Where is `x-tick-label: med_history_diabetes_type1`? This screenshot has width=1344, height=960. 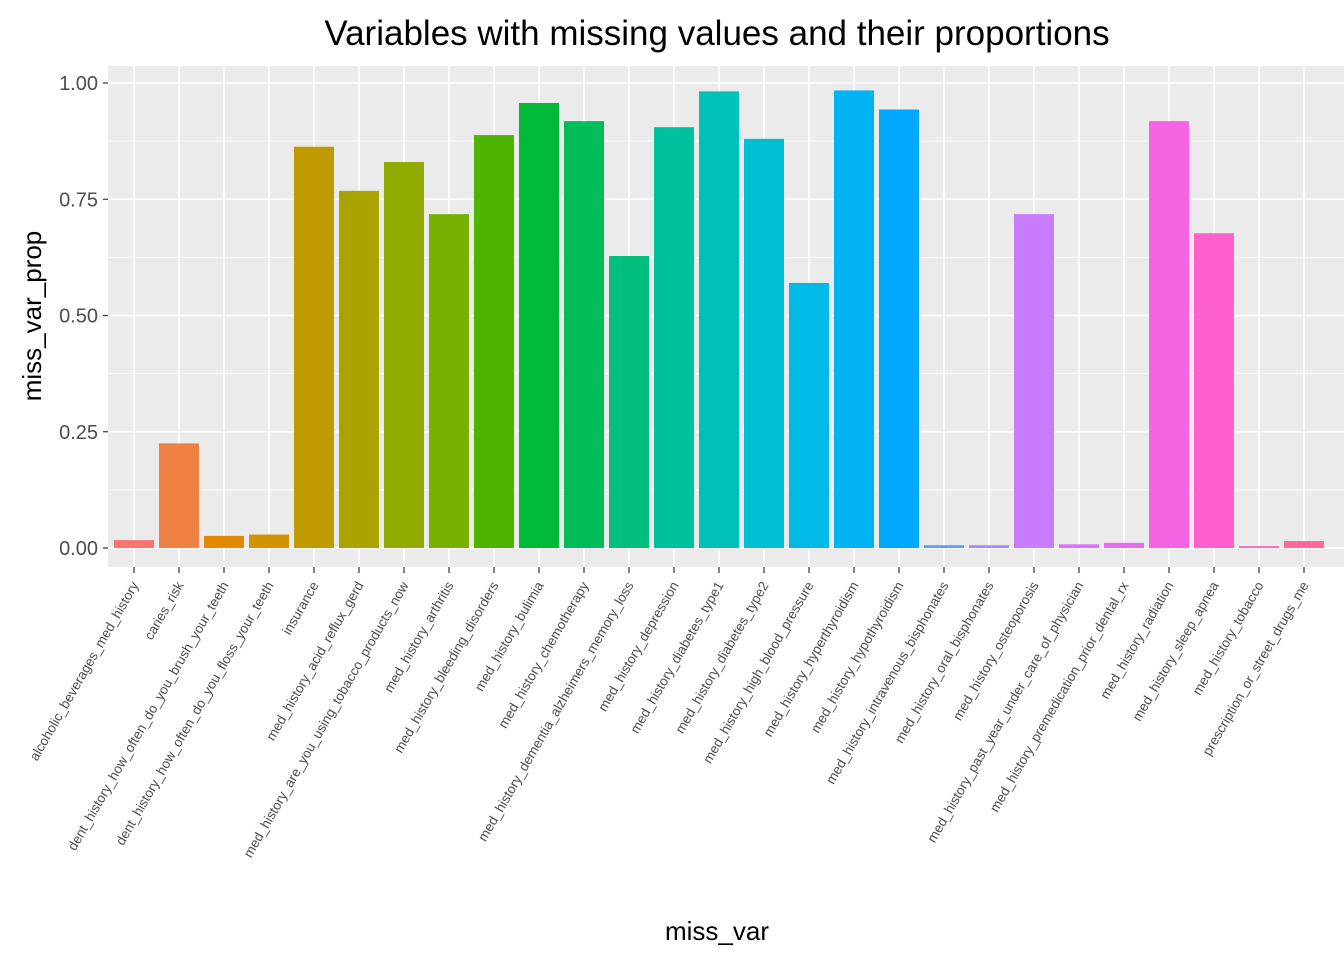
x-tick-label: med_history_diabetes_type1 is located at coordinates (676, 657).